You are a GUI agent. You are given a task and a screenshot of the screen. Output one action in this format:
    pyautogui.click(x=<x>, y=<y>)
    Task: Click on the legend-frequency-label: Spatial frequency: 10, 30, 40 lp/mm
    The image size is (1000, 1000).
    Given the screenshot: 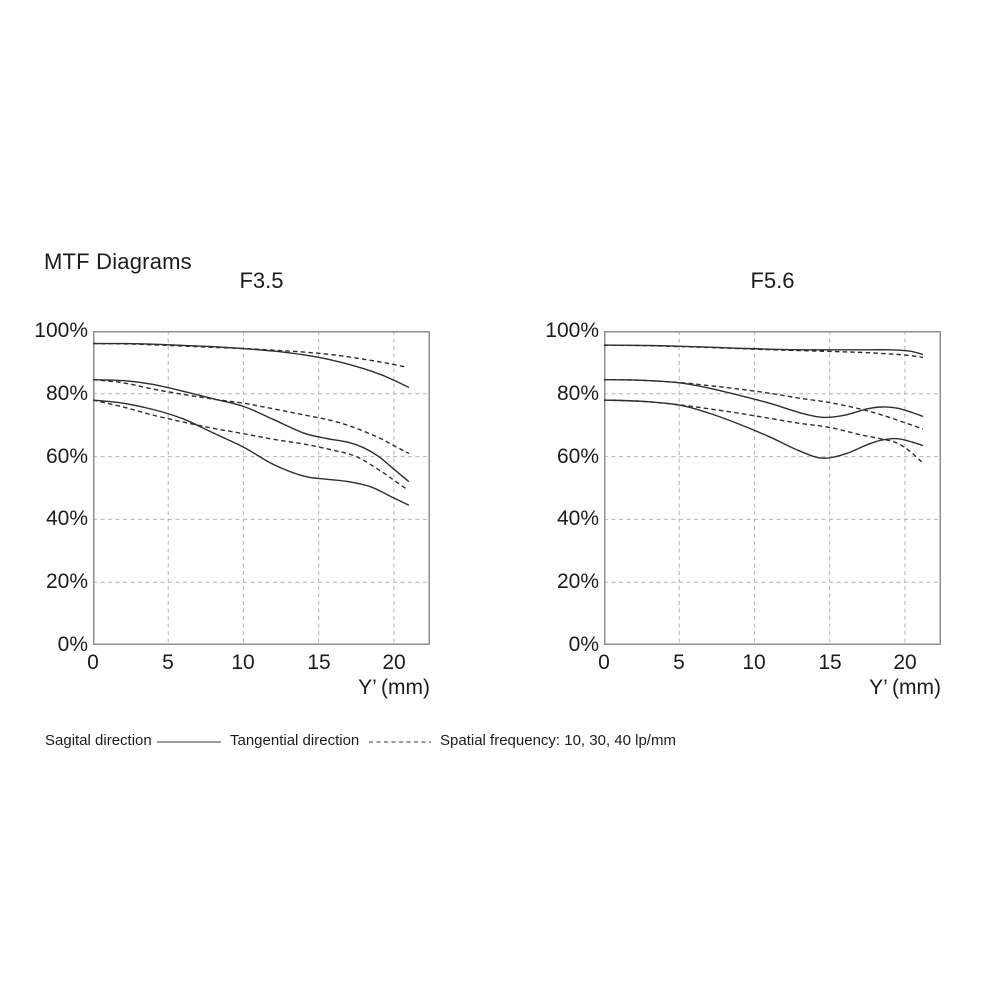 What is the action you would take?
    pyautogui.click(x=558, y=740)
    